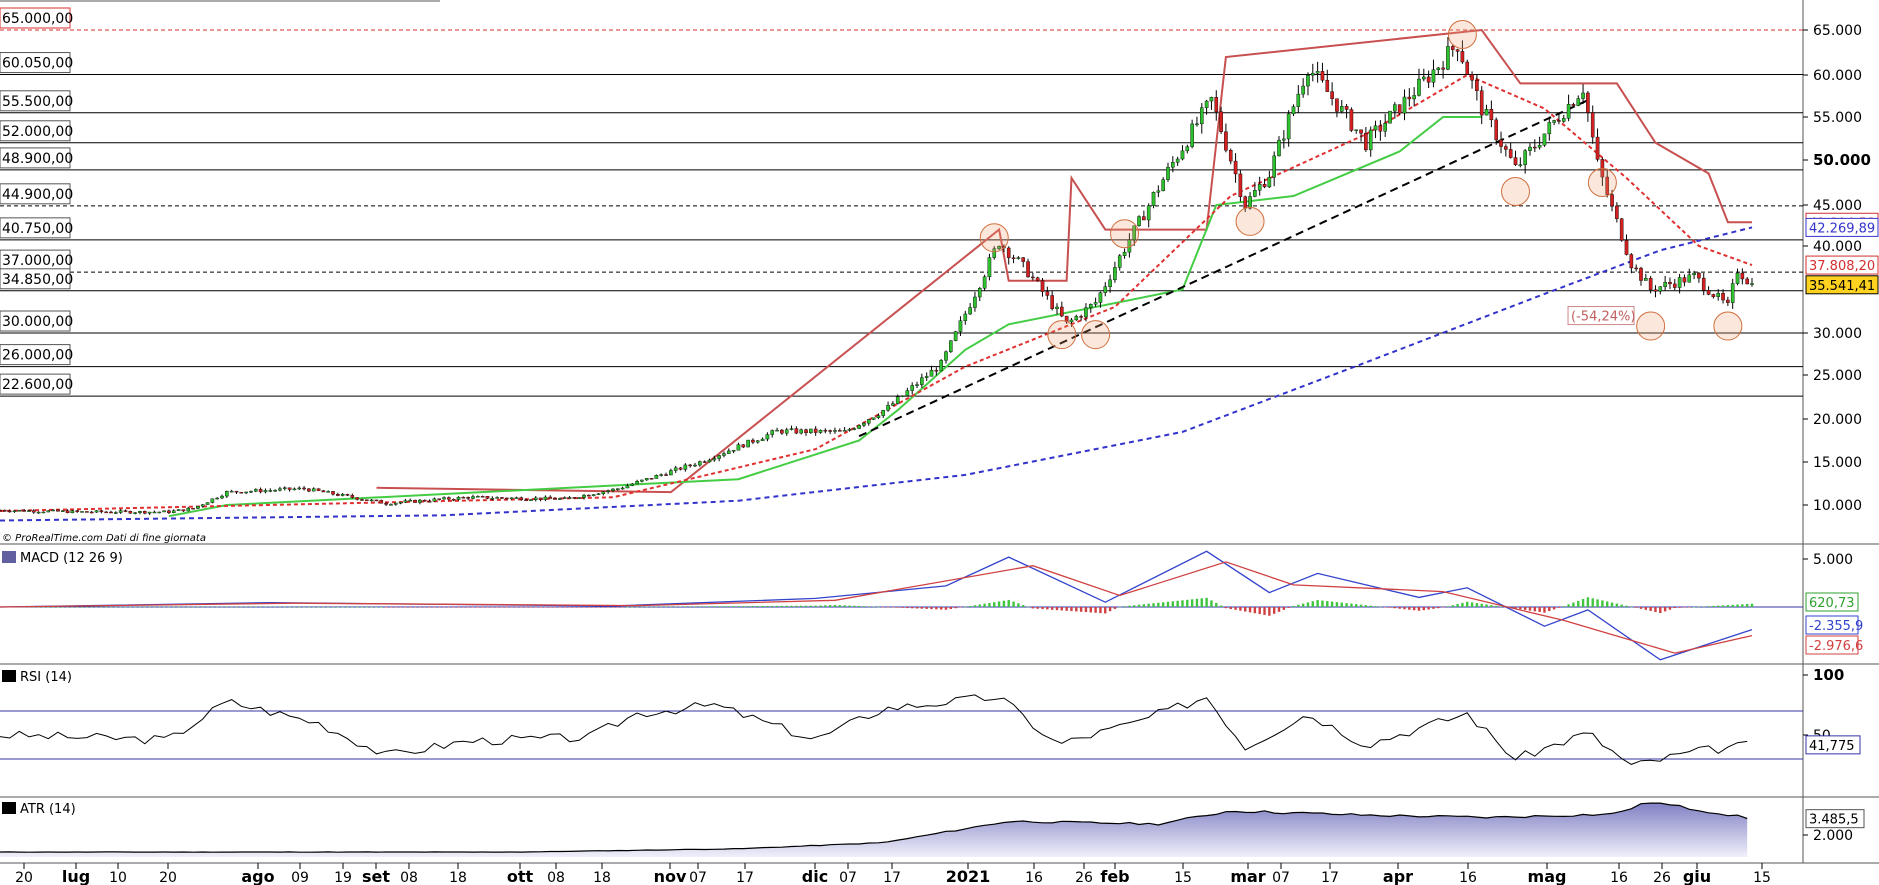 The image size is (1879, 885). I want to click on level-label: 26.000,00, so click(37, 356).